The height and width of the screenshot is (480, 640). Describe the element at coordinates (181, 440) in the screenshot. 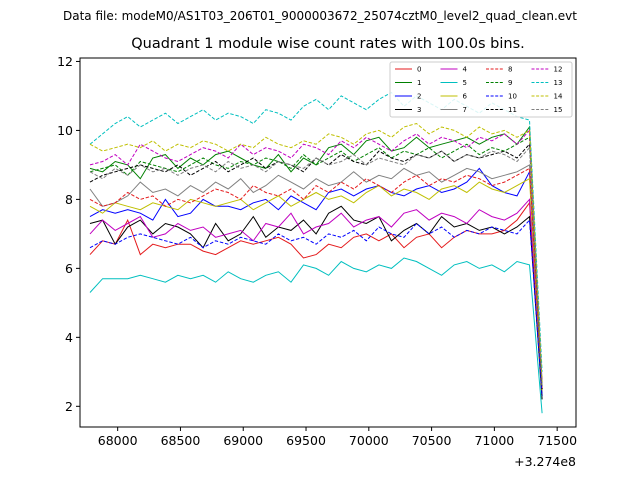

I see `x-tick-label: 68500` at that location.